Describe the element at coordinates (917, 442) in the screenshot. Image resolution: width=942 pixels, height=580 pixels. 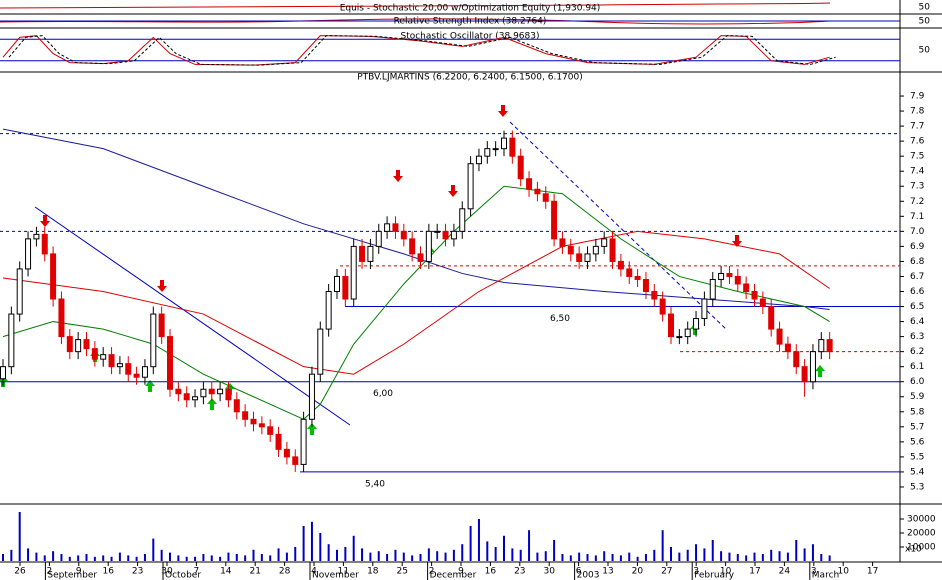
I see `y-tick-label: 5.6` at that location.